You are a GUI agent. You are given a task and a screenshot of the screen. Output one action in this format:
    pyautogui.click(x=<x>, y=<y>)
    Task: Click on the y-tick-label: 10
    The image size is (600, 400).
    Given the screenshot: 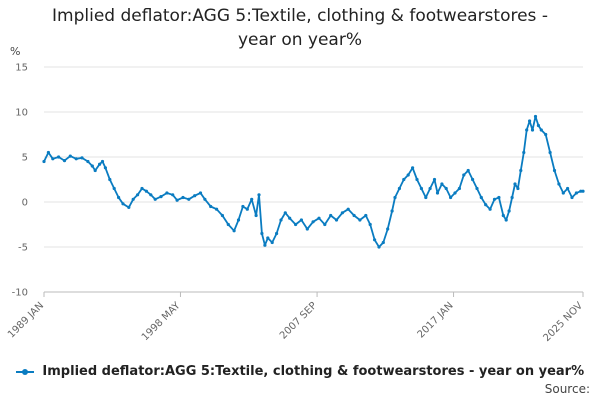 What is the action you would take?
    pyautogui.click(x=21, y=113)
    